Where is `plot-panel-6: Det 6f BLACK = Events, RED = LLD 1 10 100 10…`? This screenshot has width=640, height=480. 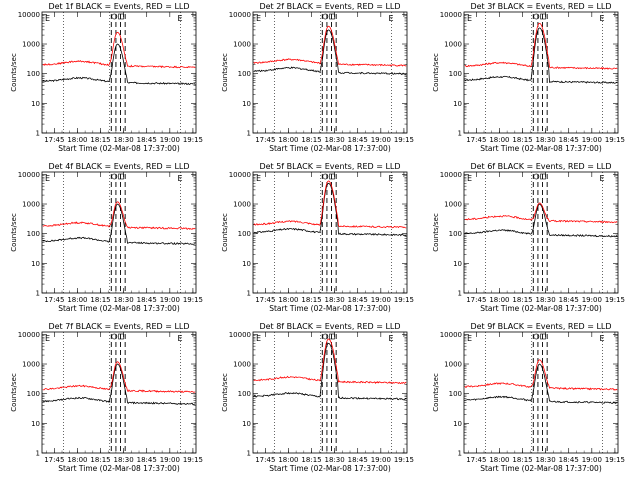 plot-panel-6: Det 6f BLACK = Events, RED = LLD 1 10 100 10… is located at coordinates (528, 237).